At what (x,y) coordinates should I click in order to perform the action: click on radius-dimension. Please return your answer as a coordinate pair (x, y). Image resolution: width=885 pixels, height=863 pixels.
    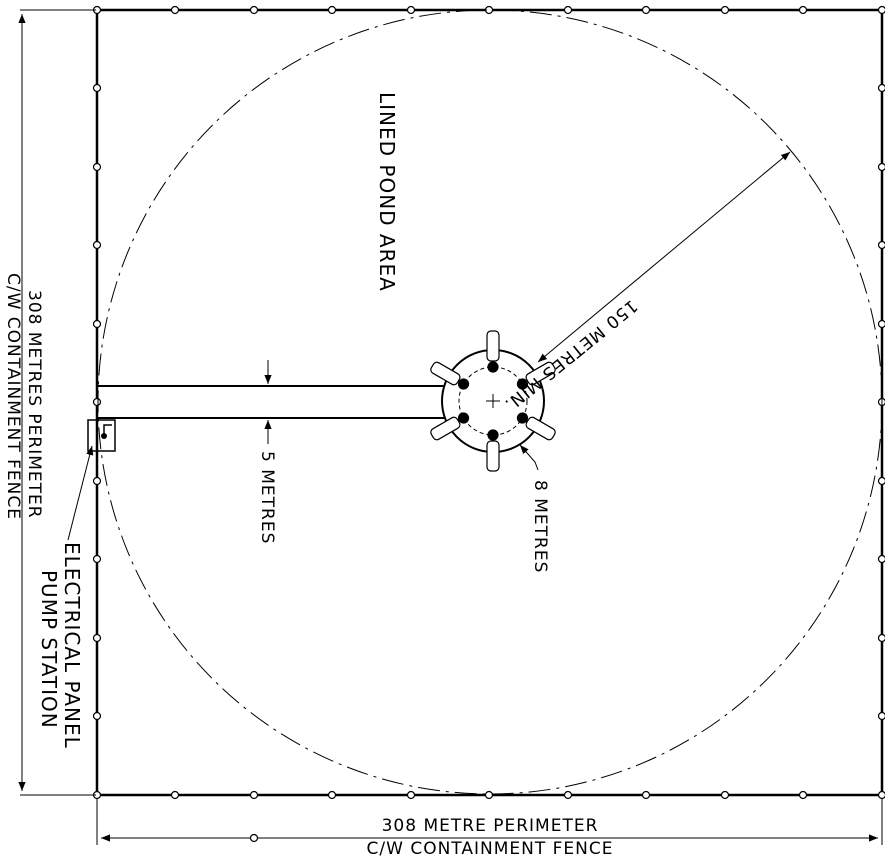
    Looking at the image, I should click on (664, 257).